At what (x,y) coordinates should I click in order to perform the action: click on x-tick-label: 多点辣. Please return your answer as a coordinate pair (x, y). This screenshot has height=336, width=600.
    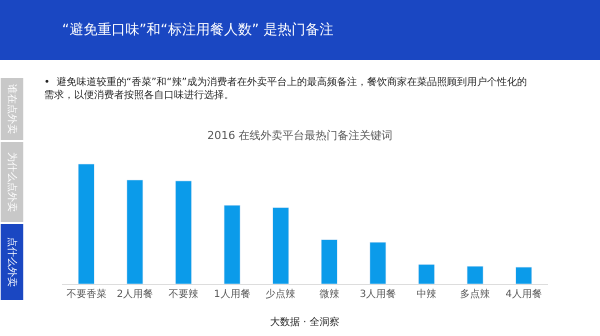
    Looking at the image, I should click on (475, 294).